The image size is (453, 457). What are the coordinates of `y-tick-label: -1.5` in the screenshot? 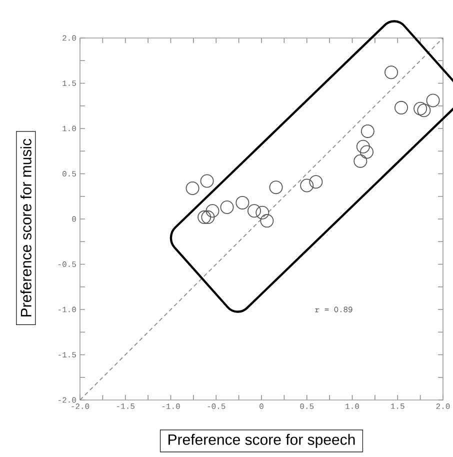 It's located at (67, 355).